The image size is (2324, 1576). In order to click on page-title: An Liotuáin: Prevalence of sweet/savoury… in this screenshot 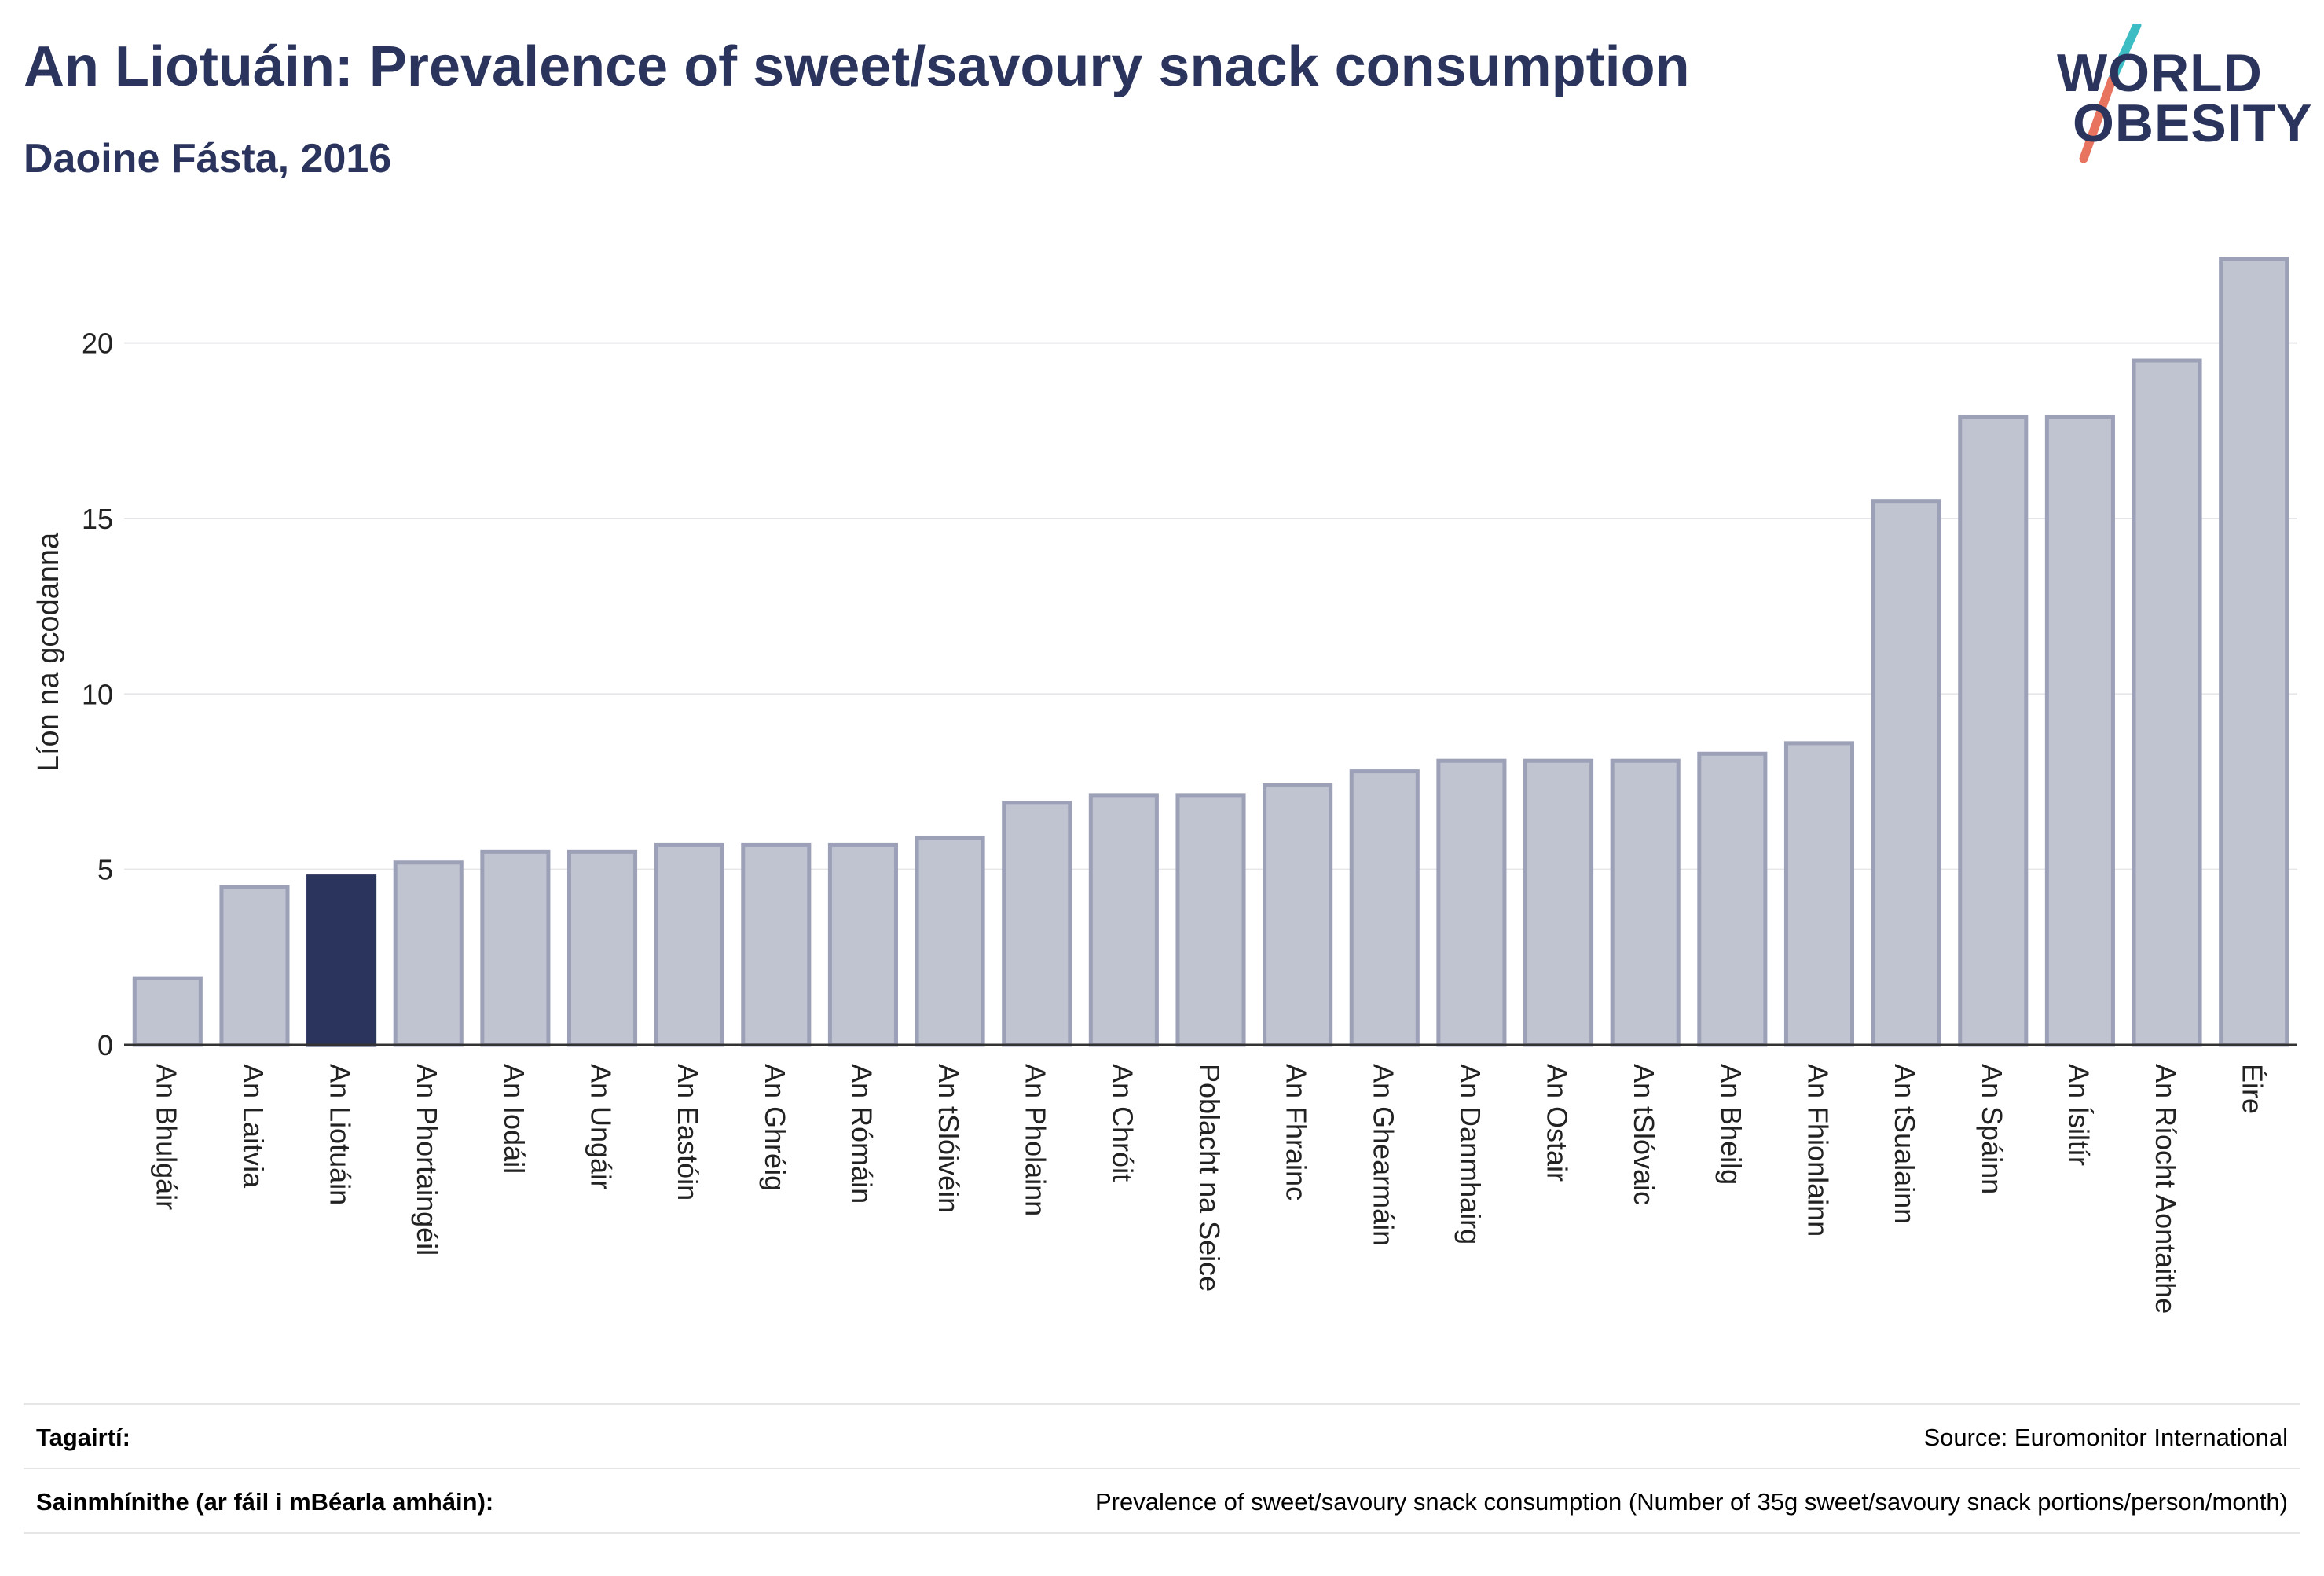, I will do `click(857, 66)`.